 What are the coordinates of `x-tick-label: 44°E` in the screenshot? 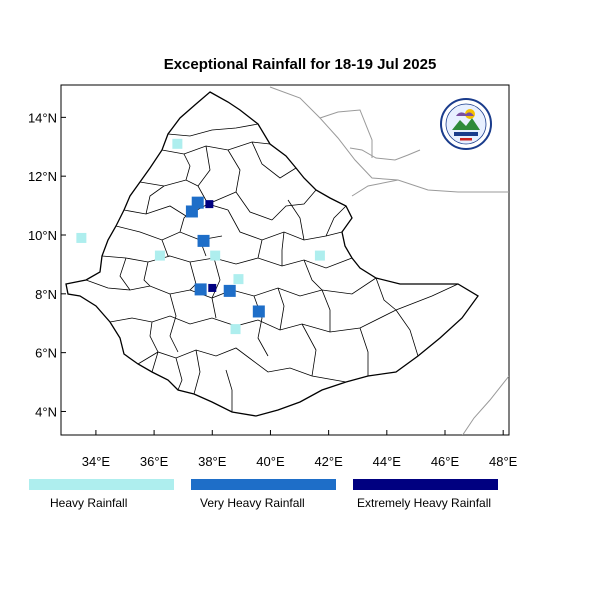 It's located at (387, 461).